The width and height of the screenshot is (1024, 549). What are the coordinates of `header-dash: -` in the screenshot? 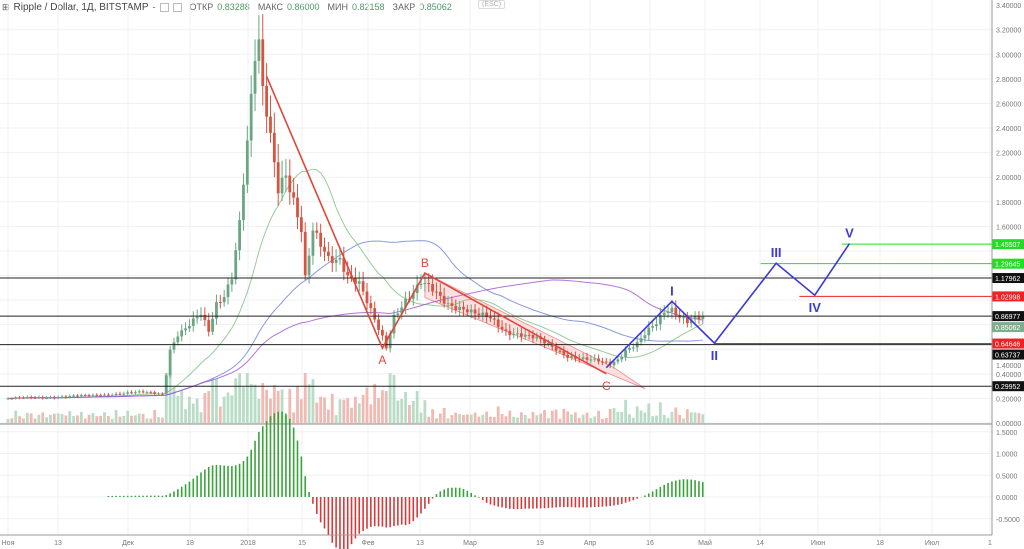 It's located at (154, 7).